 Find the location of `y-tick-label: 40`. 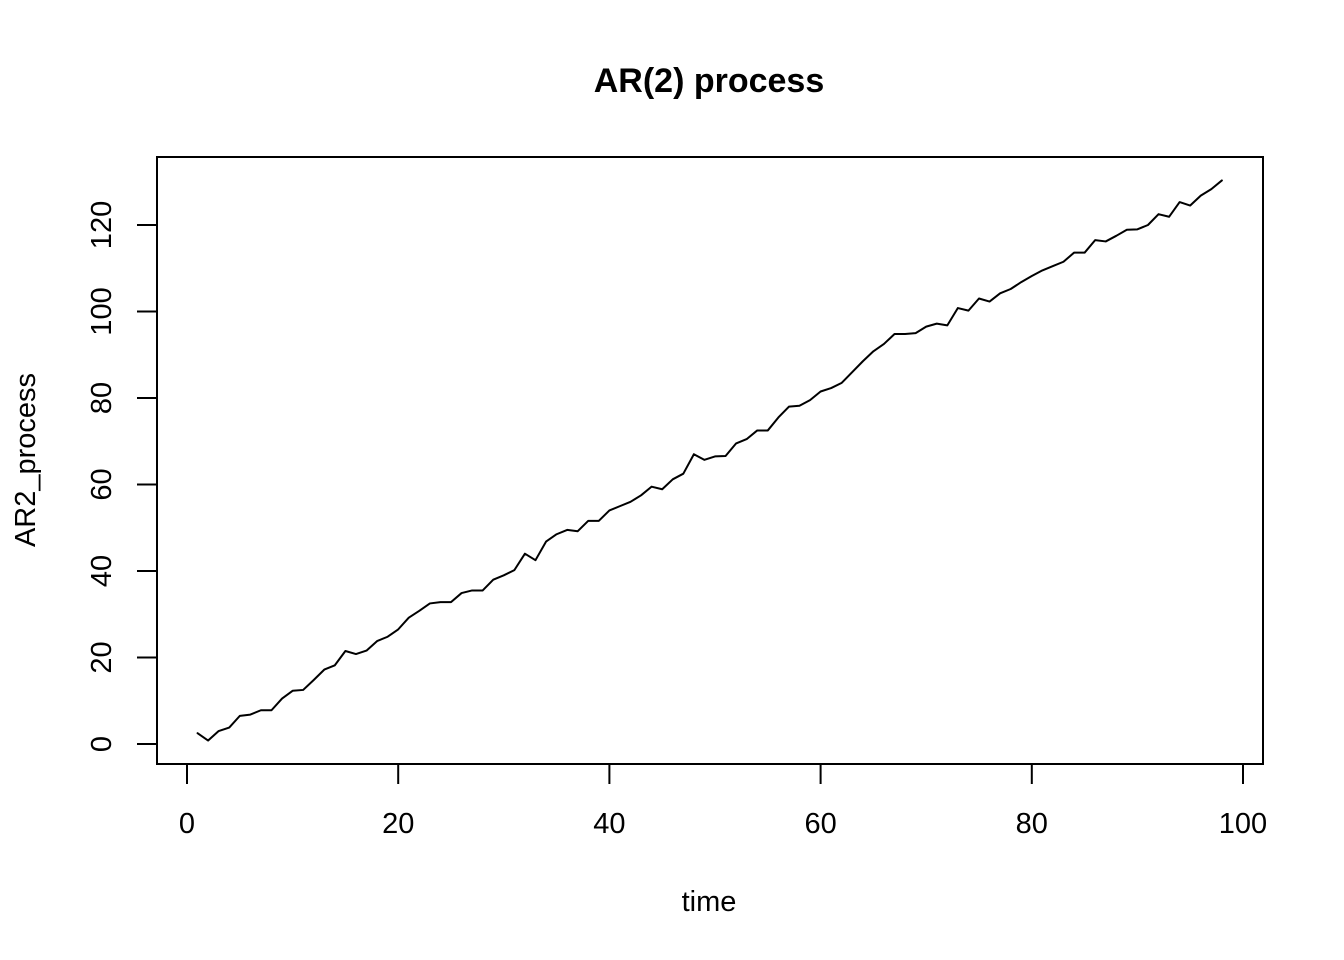

y-tick-label: 40 is located at coordinates (102, 571).